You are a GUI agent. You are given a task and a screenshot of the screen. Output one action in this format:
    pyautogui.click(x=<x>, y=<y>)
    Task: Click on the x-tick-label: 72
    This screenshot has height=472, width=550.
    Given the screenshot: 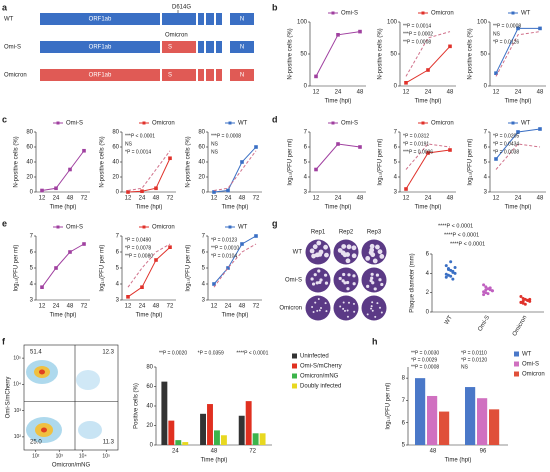 What is the action you would take?
    pyautogui.click(x=170, y=307)
    